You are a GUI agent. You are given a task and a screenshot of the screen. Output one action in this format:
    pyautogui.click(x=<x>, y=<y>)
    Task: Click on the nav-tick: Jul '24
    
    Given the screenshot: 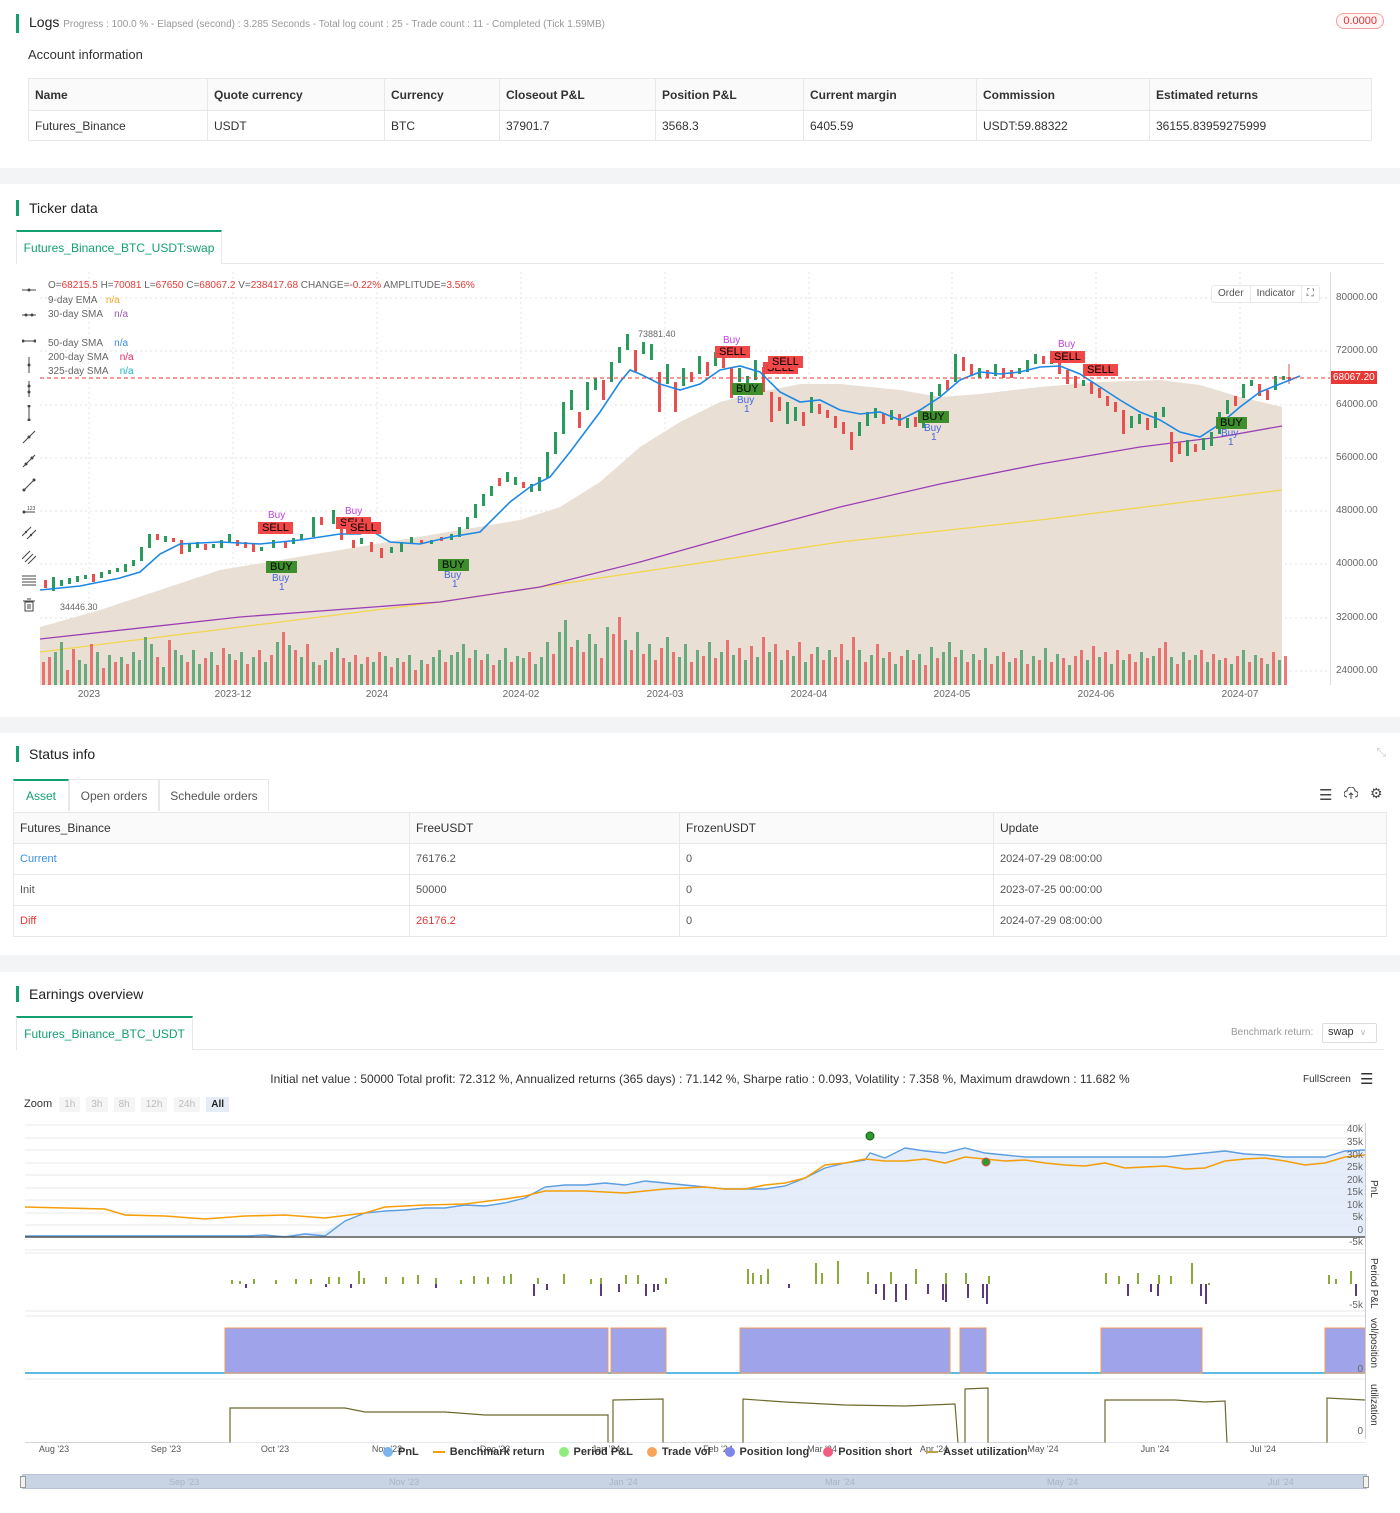 What is the action you would take?
    pyautogui.click(x=1281, y=1482)
    